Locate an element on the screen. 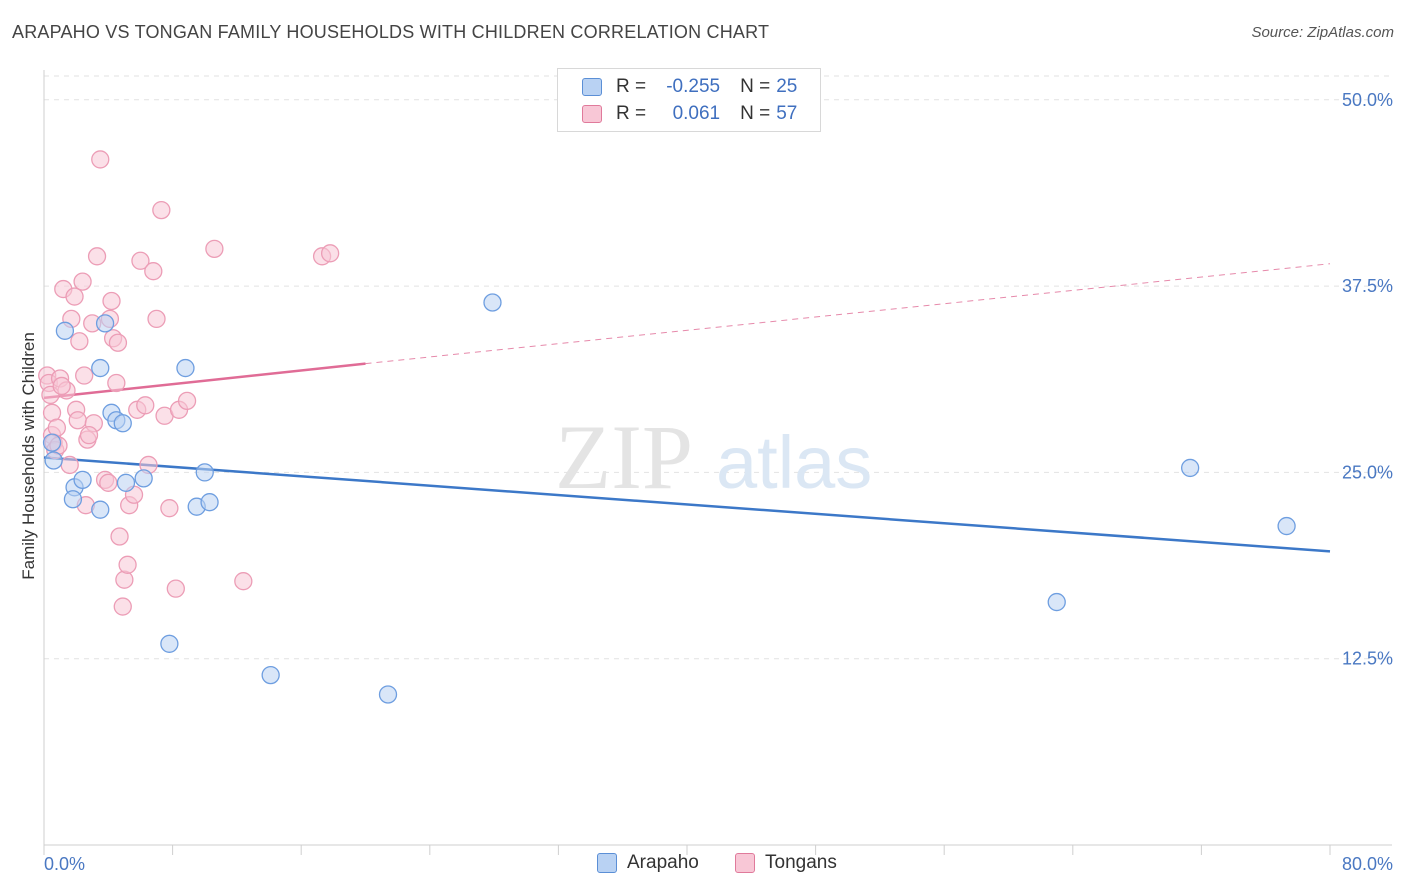  legend-item-arapaho: Arapaho is located at coordinates (648, 863).